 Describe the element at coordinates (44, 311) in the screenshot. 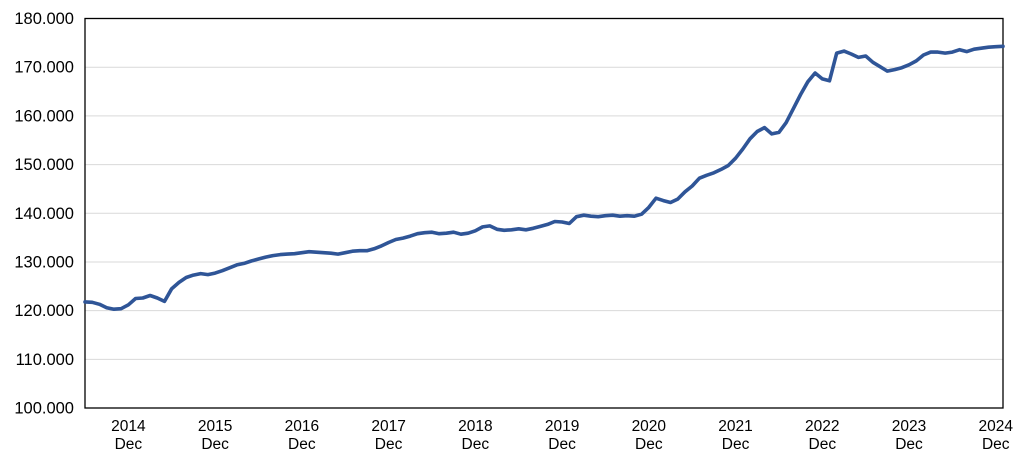

I see `y-tick-label: 120.000` at that location.